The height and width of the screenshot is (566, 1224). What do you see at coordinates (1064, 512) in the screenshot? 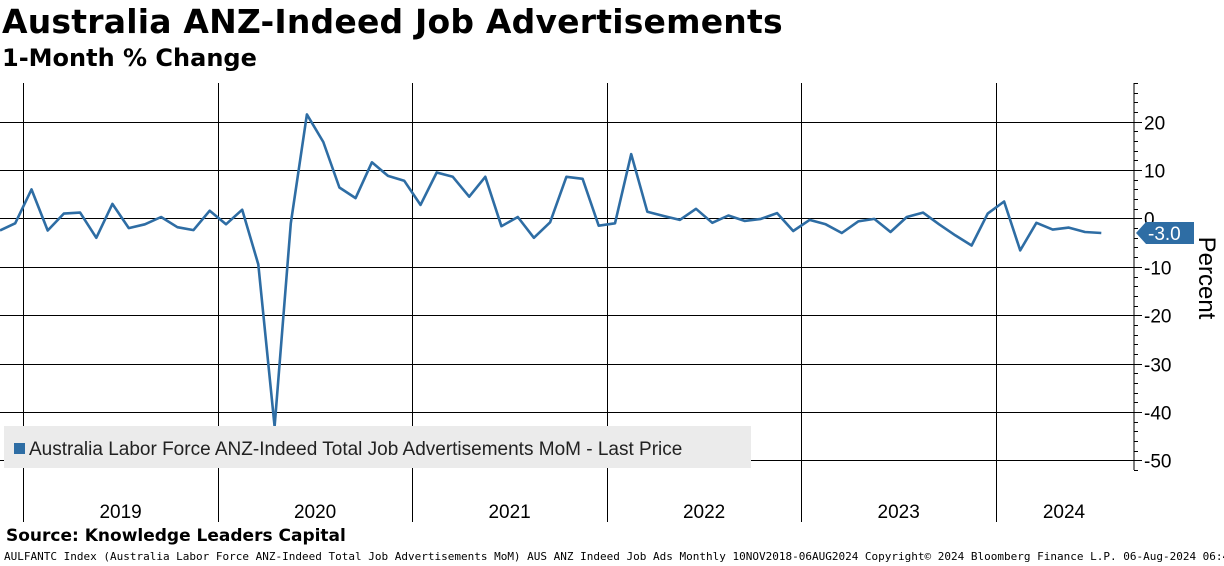
I see `x-tick-label: 2024` at bounding box center [1064, 512].